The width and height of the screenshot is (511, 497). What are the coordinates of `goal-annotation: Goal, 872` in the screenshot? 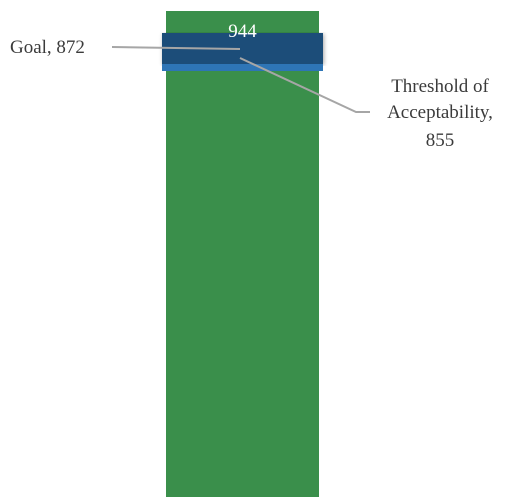 It's located at (47, 47).